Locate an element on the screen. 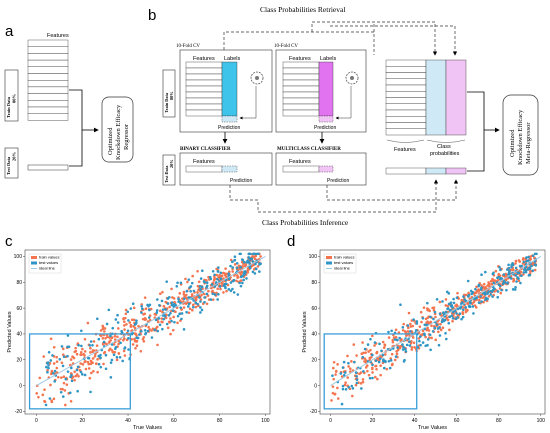 The height and width of the screenshot is (433, 550). multi-loop-arrow is located at coordinates (343, 103).